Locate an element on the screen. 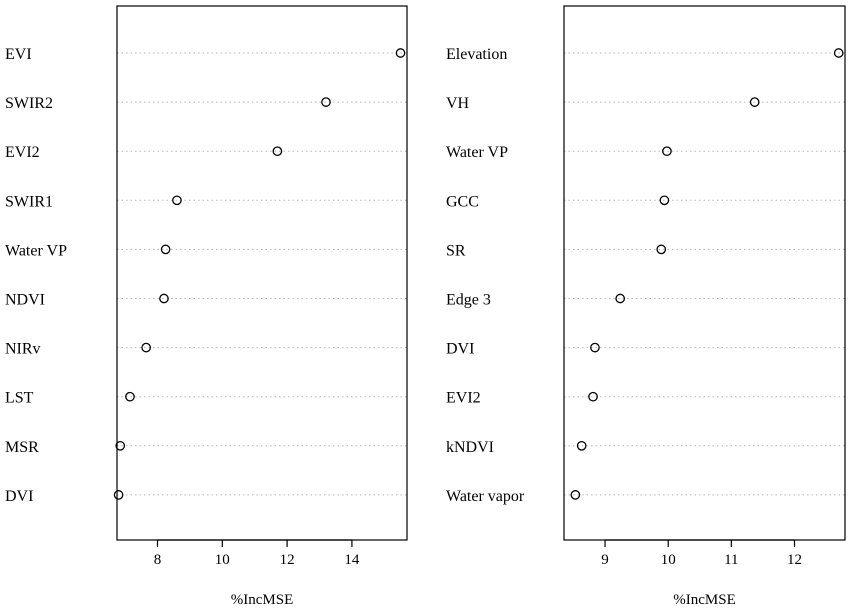 The width and height of the screenshot is (851, 609). x-tick-label: 11 is located at coordinates (731, 560).